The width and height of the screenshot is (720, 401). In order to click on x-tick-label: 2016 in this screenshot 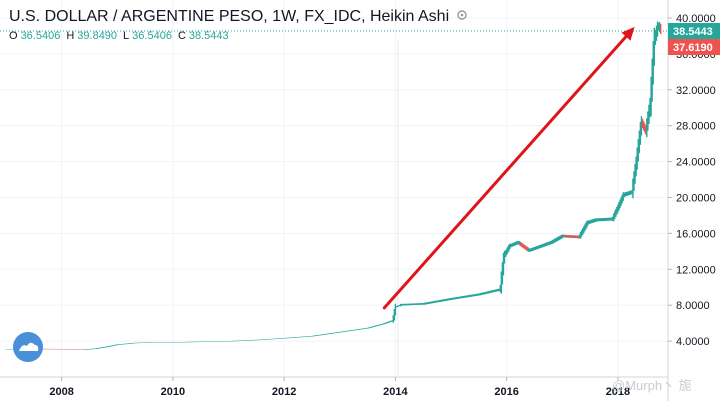, I will do `click(506, 392)`.